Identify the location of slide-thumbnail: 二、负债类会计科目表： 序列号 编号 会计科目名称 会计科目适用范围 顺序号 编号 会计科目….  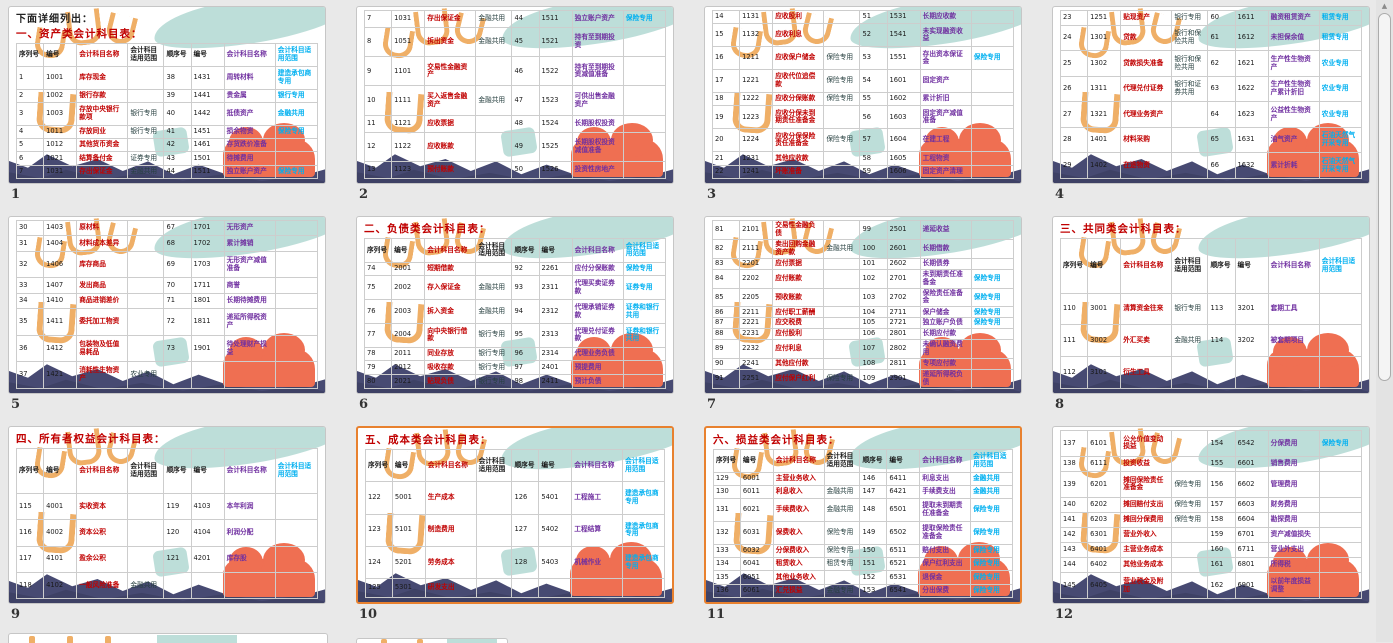
(515, 305).